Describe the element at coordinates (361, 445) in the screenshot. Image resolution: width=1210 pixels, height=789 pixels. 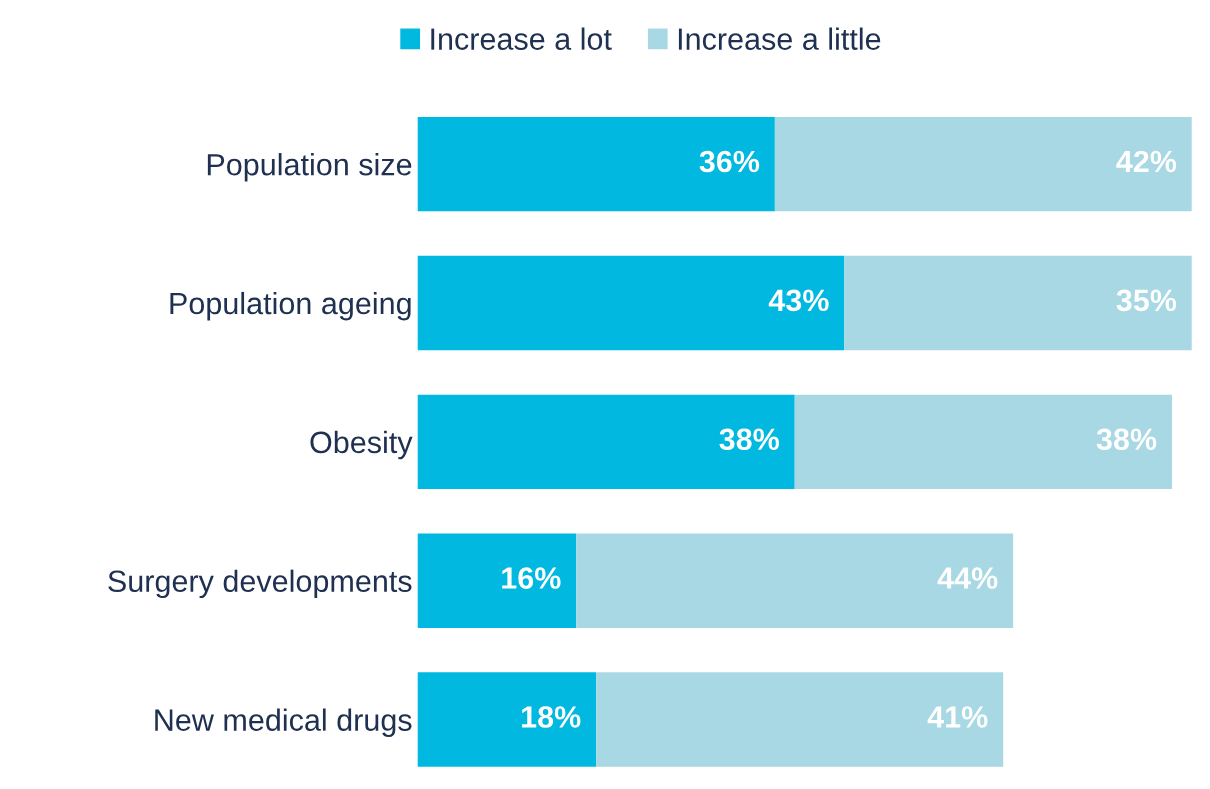
I see `y-tick-label: Obesity` at that location.